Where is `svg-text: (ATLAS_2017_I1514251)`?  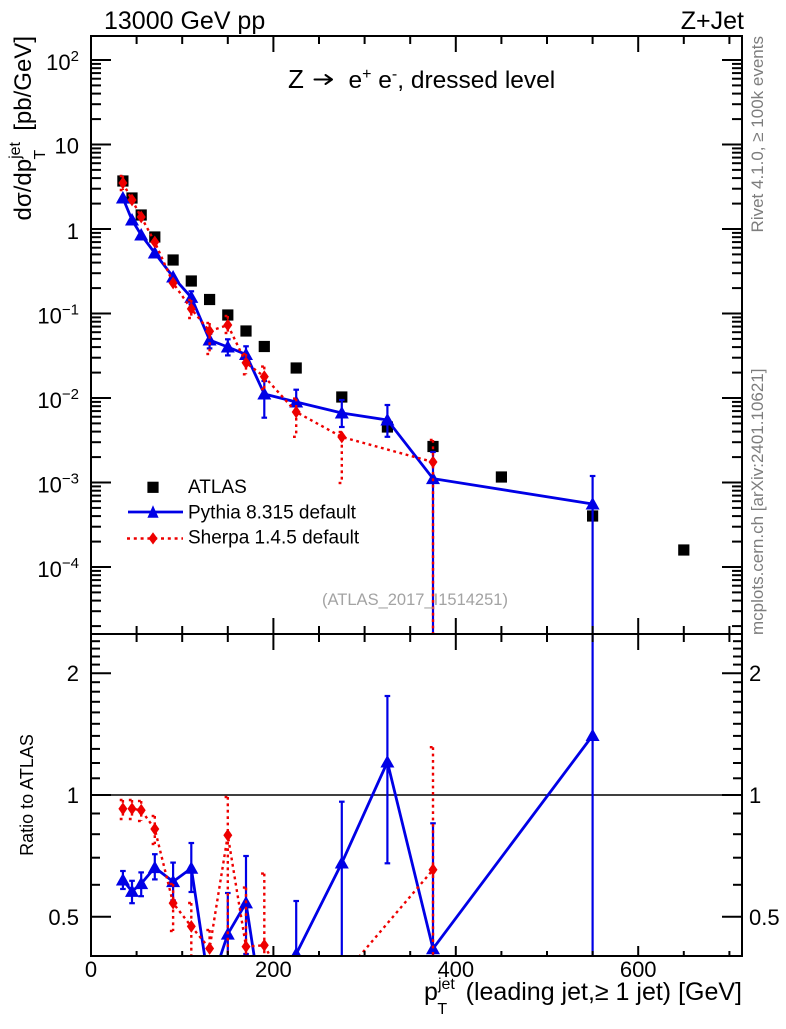 svg-text: (ATLAS_2017_I1514251) is located at coordinates (415, 600).